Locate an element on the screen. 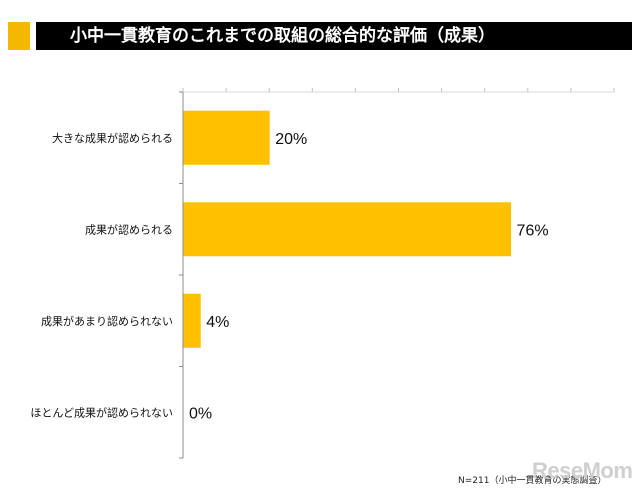 This screenshot has height=499, width=640. data-label: 76% is located at coordinates (533, 230).